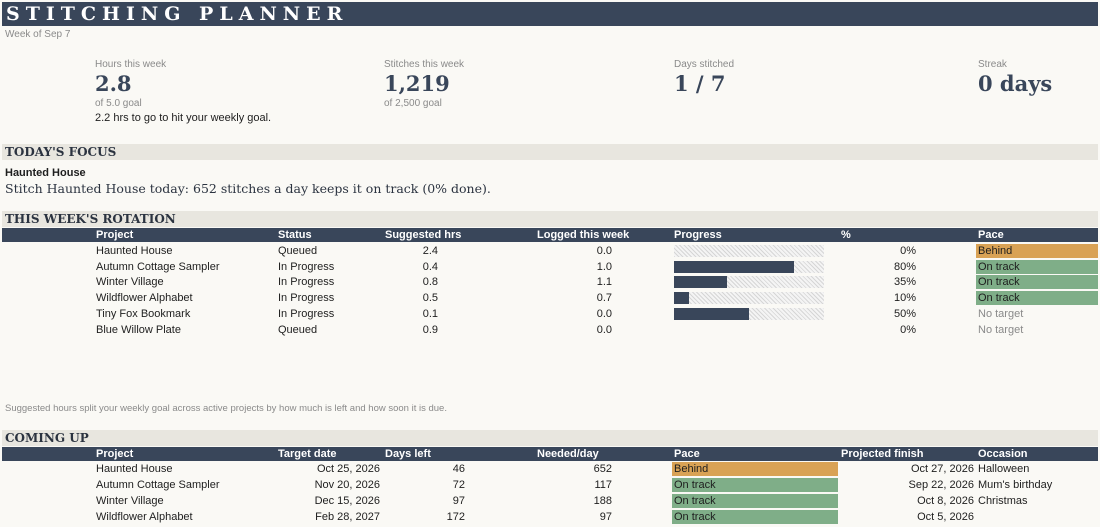  What do you see at coordinates (158, 267) in the screenshot?
I see `rotation-project: Autumn Cottage Sampler` at bounding box center [158, 267].